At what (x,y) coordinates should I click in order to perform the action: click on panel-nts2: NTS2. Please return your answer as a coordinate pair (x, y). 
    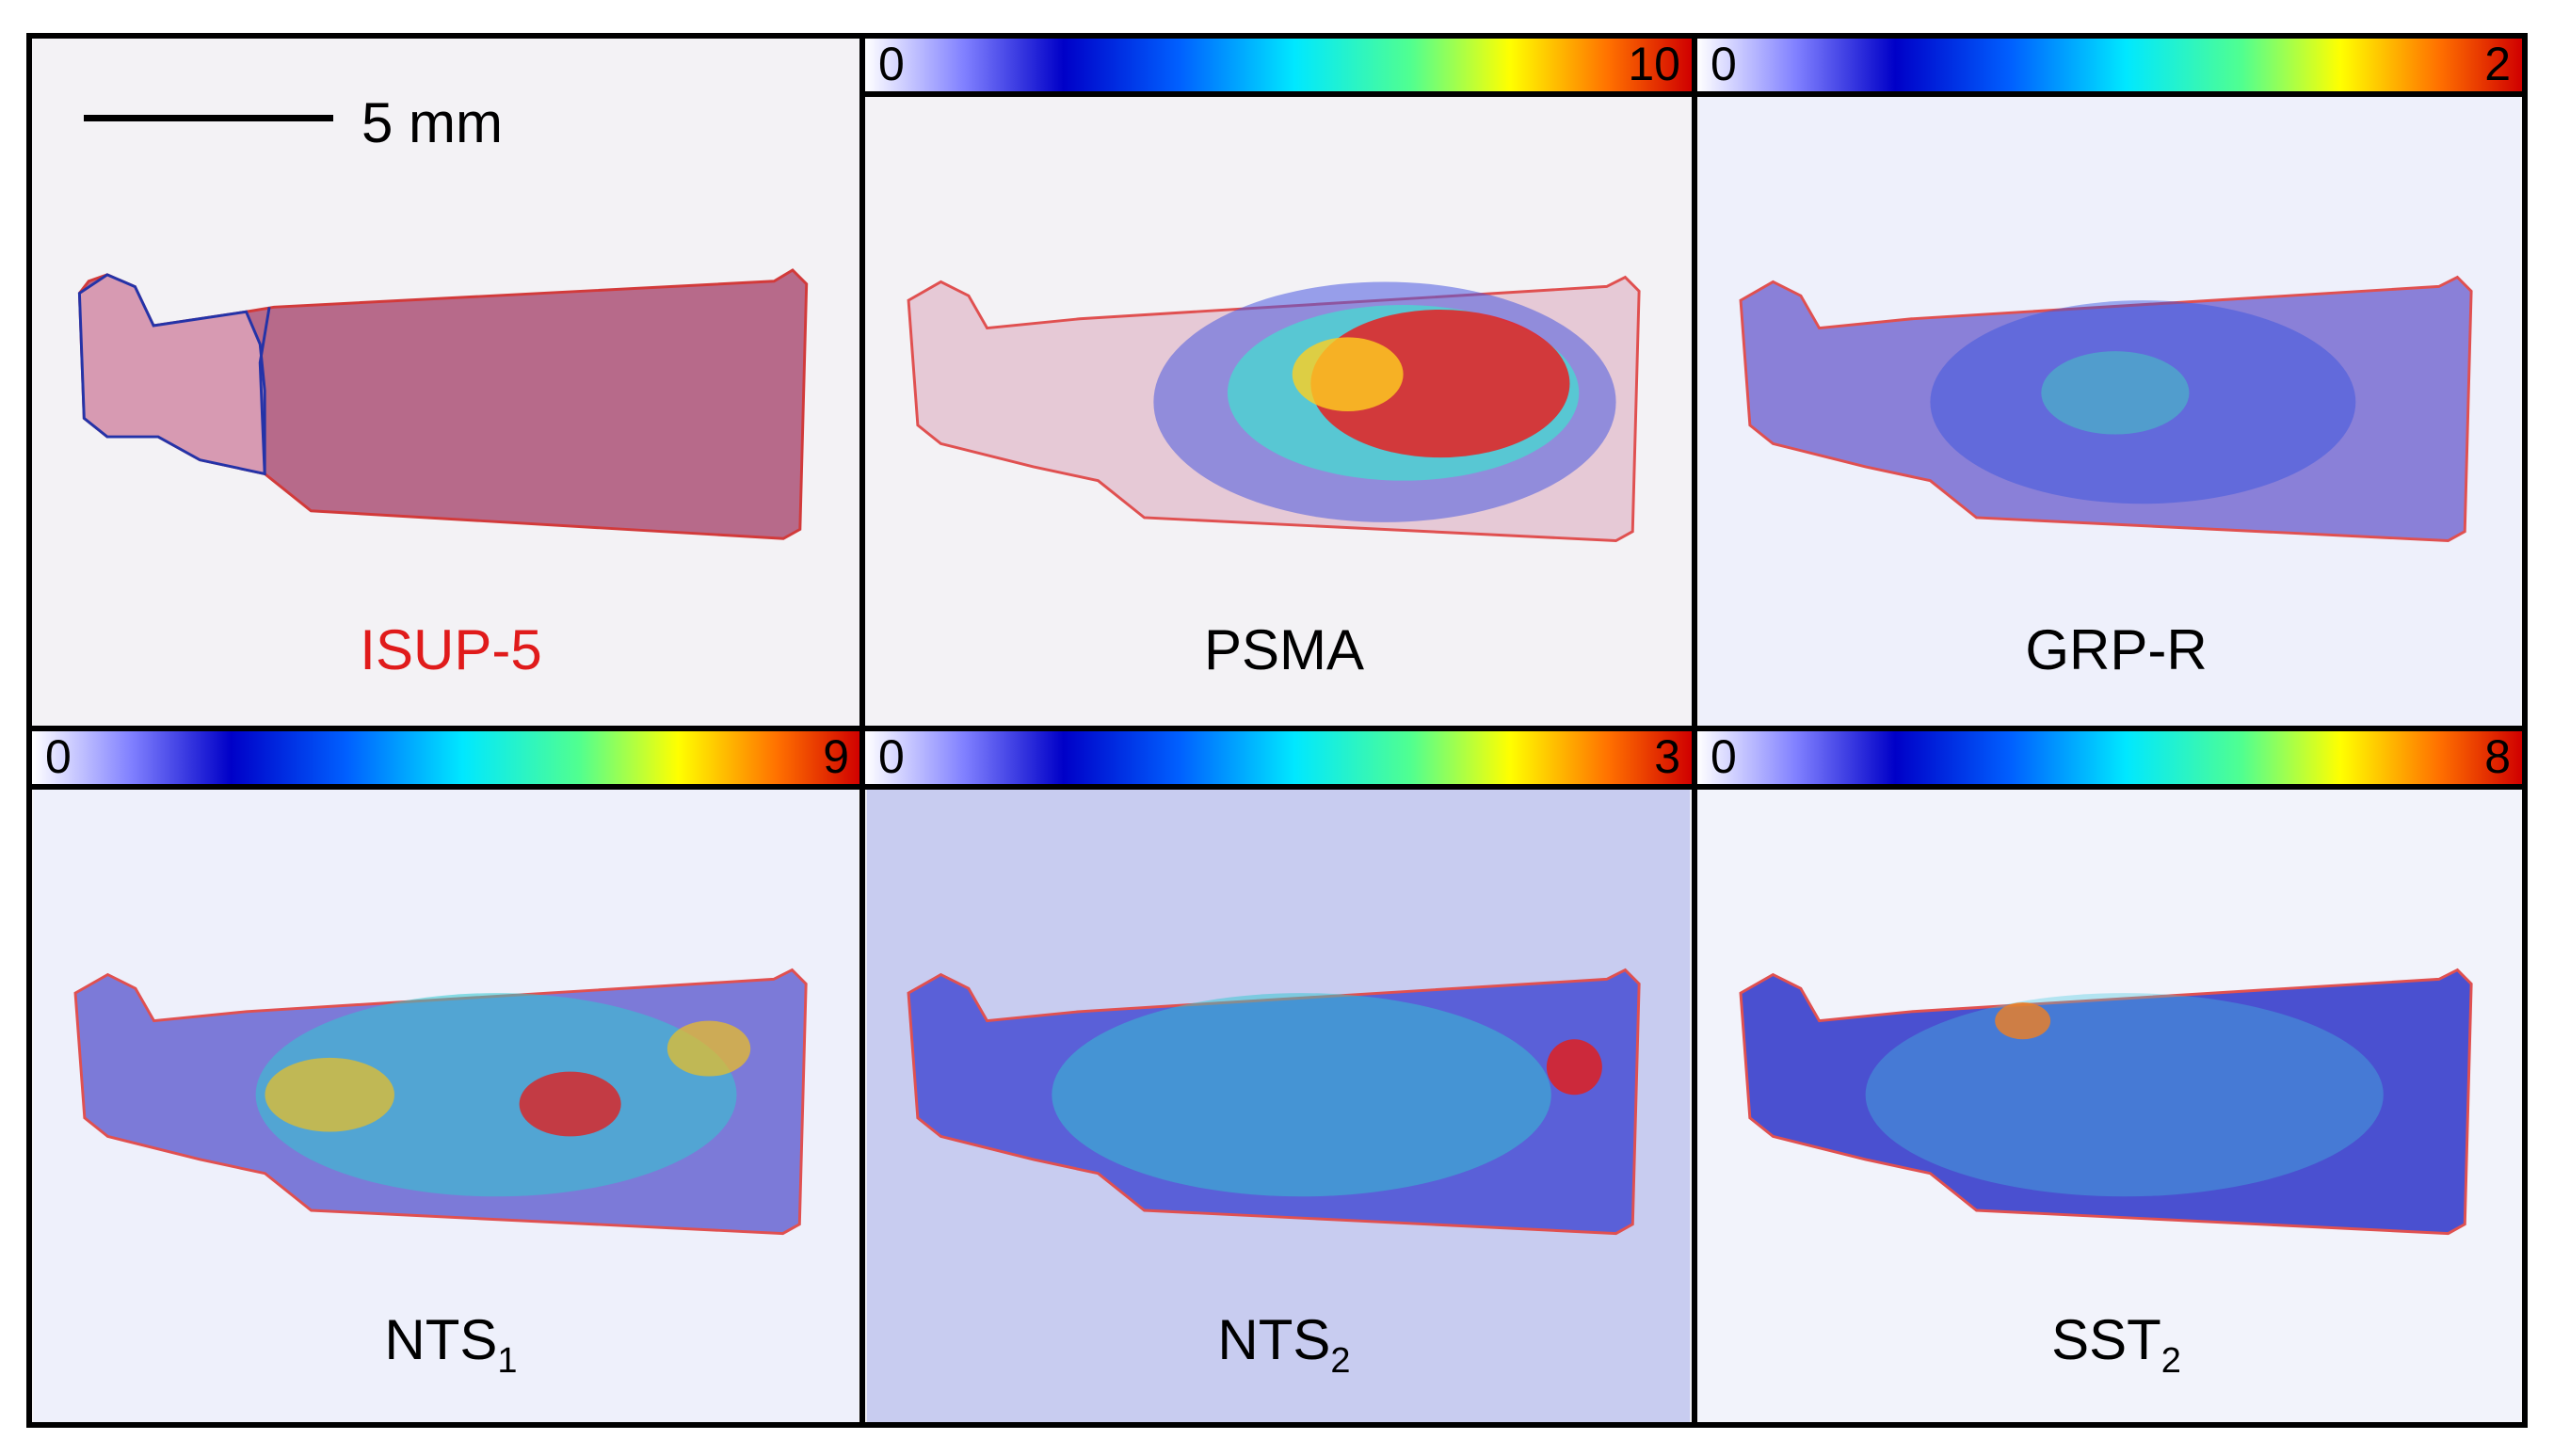
    Looking at the image, I should click on (1278, 1106).